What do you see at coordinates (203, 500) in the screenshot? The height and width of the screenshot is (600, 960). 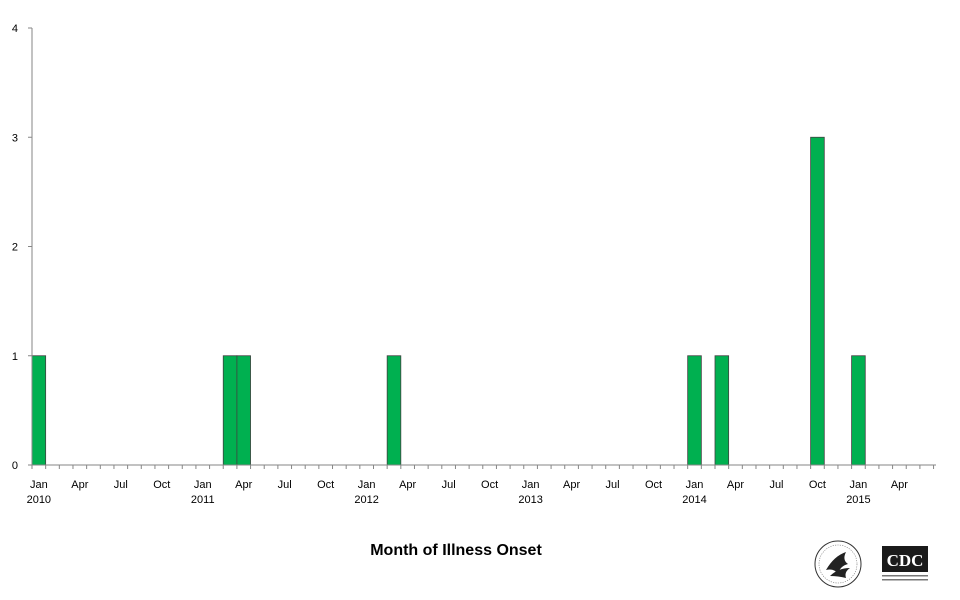 I see `x-tick-year-label: 2011` at bounding box center [203, 500].